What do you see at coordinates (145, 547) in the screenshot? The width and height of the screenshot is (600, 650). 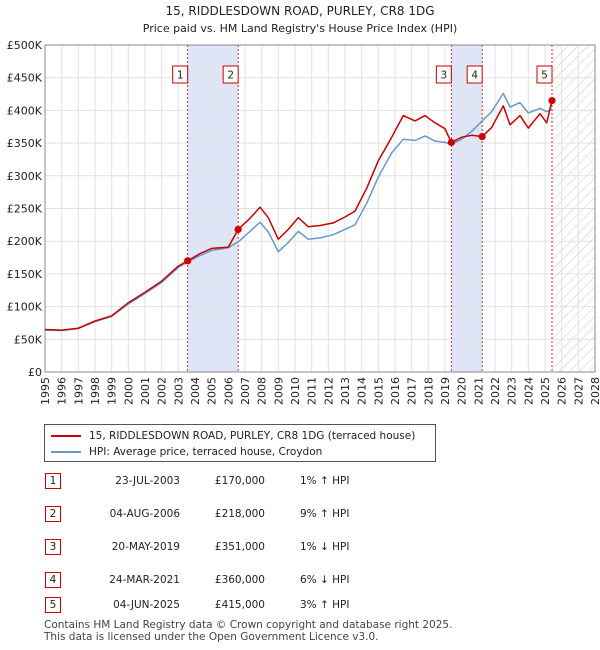 I see `sale-date: 20-MAY-2019` at bounding box center [145, 547].